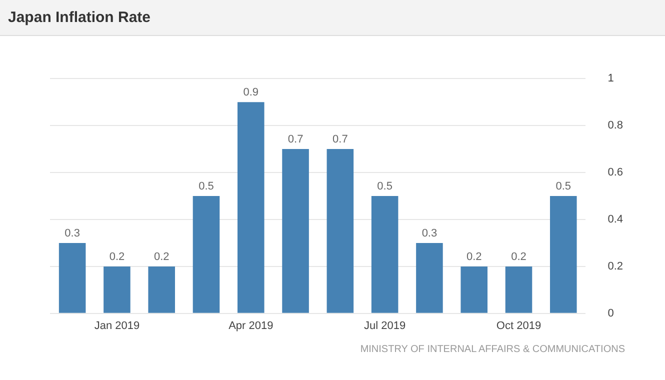 The height and width of the screenshot is (380, 665). What do you see at coordinates (519, 326) in the screenshot?
I see `x-tick-label: Oct 2019` at bounding box center [519, 326].